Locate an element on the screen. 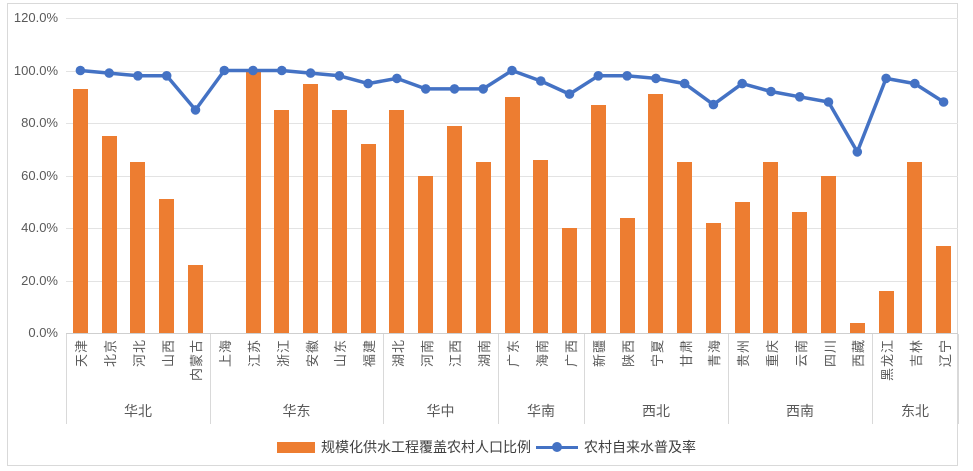  category-label: 云南 is located at coordinates (801, 353).